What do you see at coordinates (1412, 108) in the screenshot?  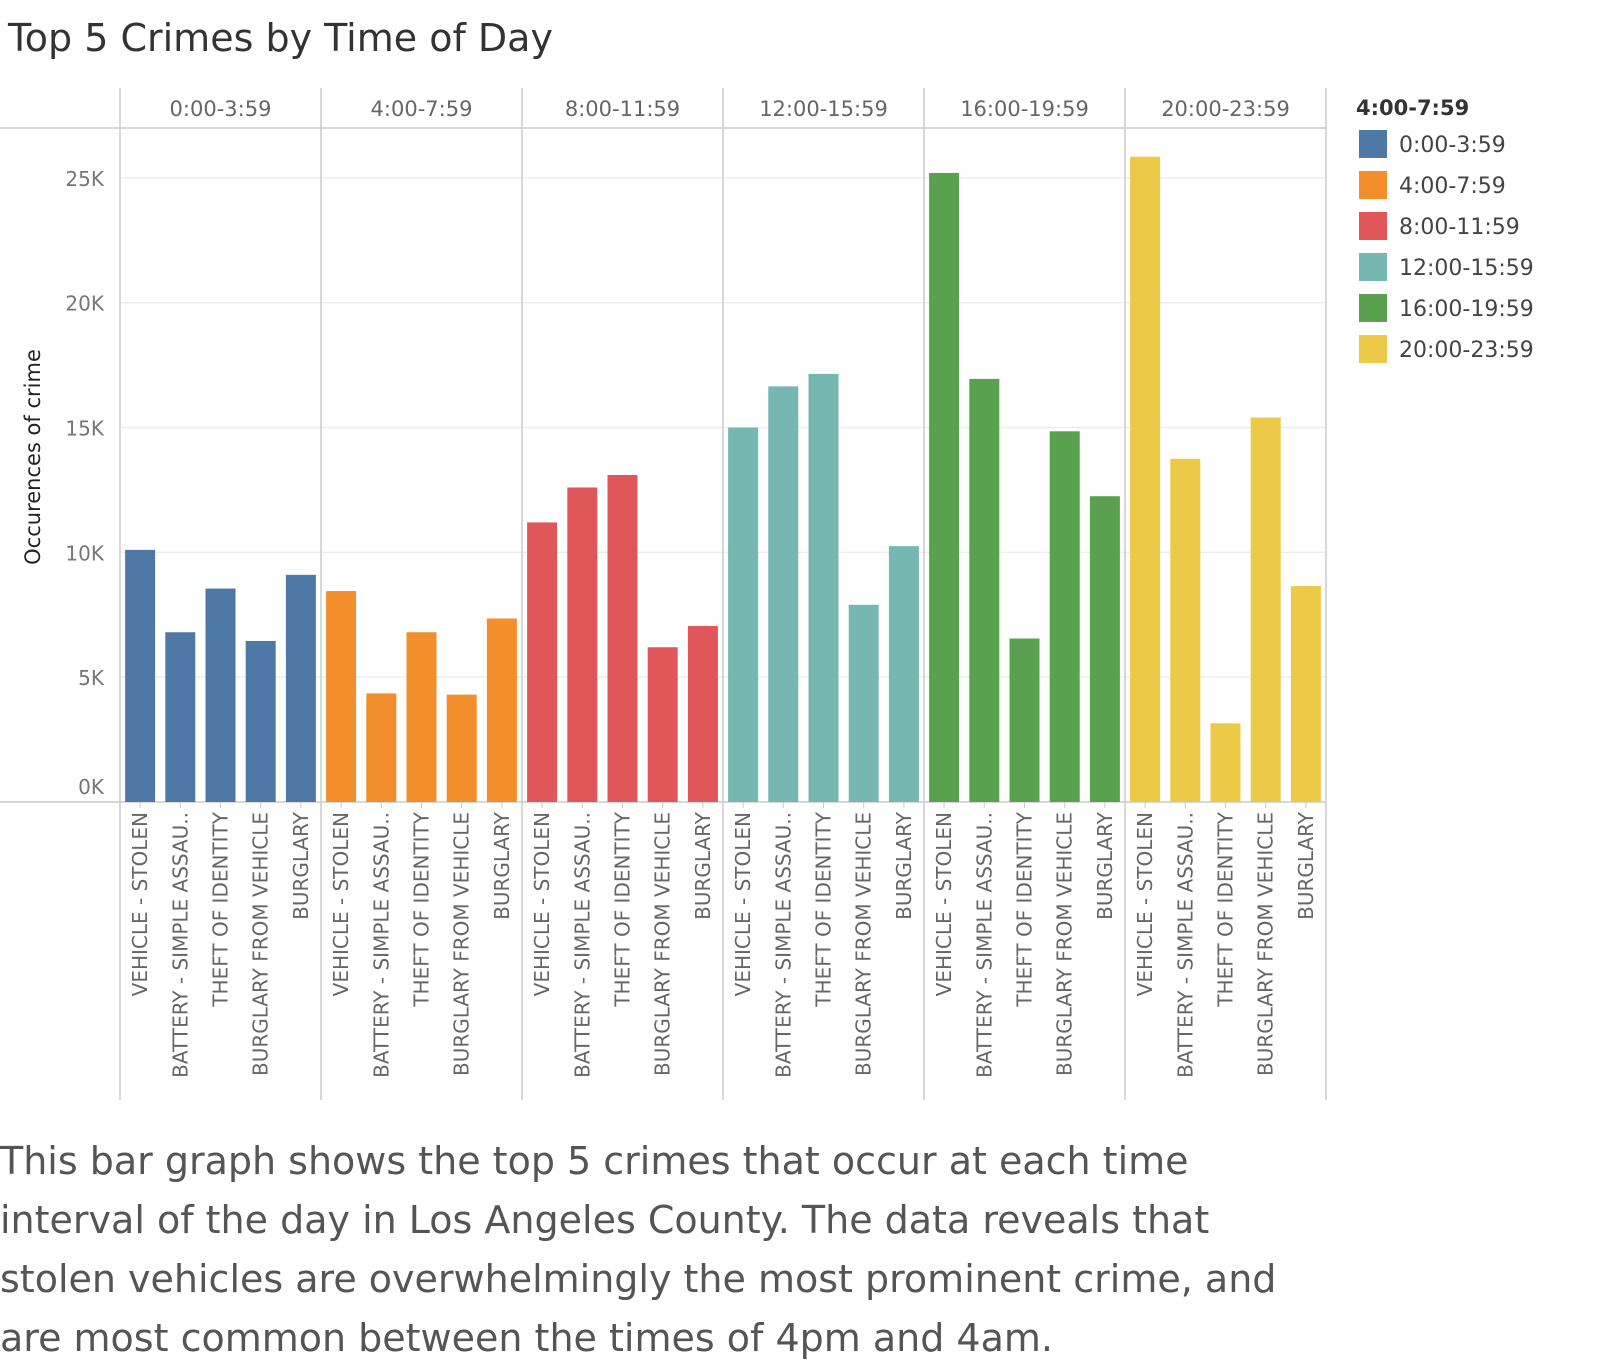 I see `legend-title: 4:00-7:59` at bounding box center [1412, 108].